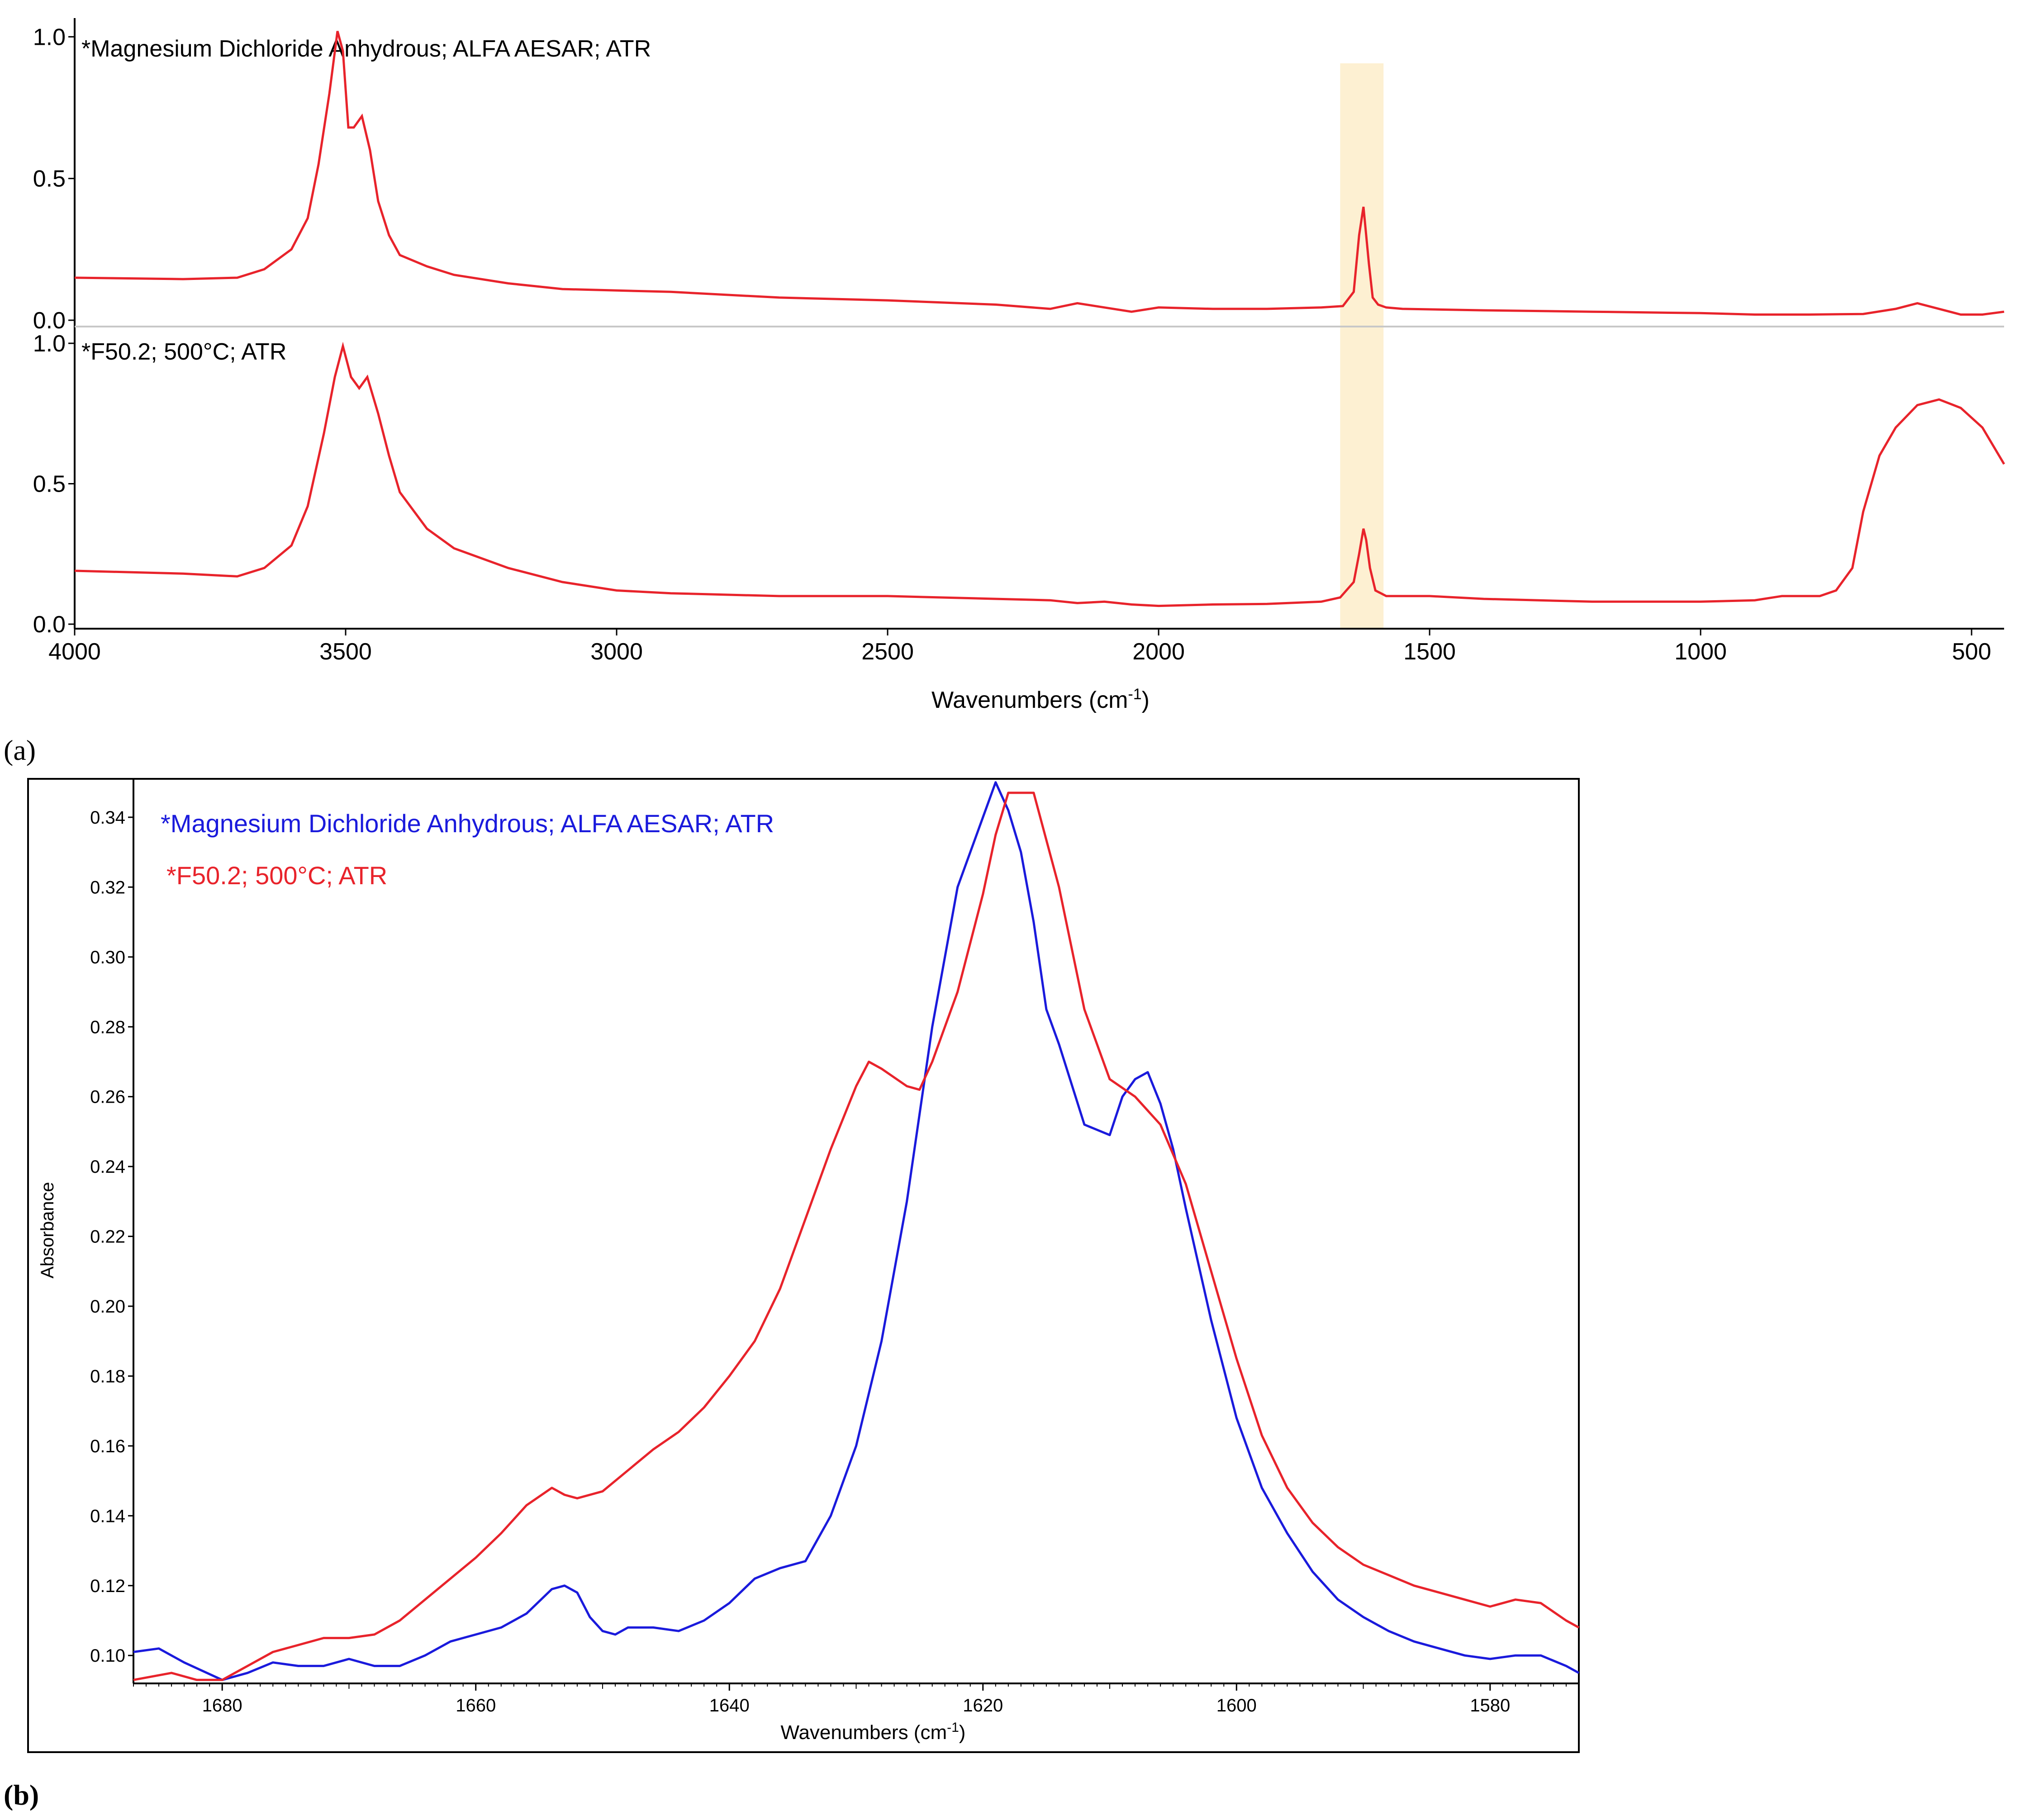 Image resolution: width=2024 pixels, height=1820 pixels. What do you see at coordinates (20, 750) in the screenshot?
I see `panel-a-label: (a)` at bounding box center [20, 750].